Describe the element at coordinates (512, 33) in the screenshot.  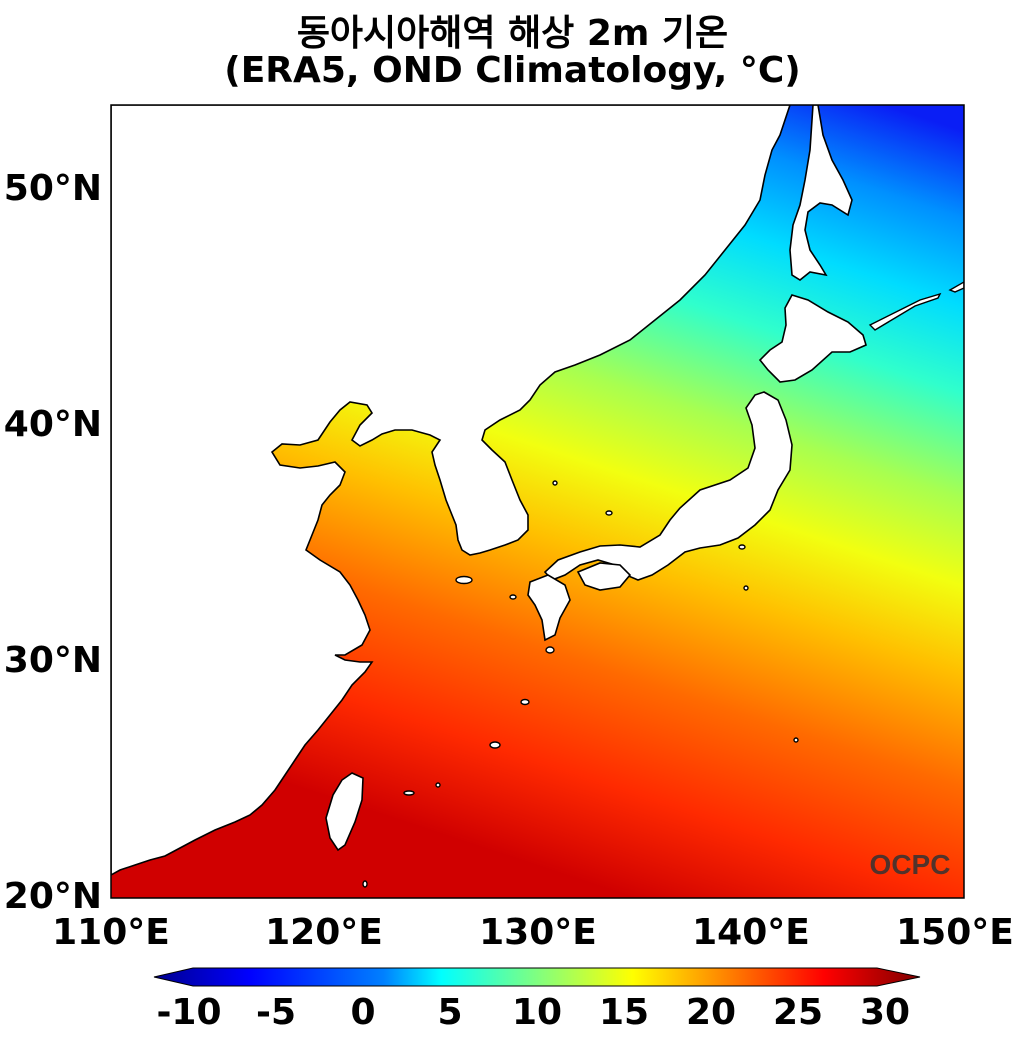
I see `map-title: 동아시아해역 해상 2m 기온` at that location.